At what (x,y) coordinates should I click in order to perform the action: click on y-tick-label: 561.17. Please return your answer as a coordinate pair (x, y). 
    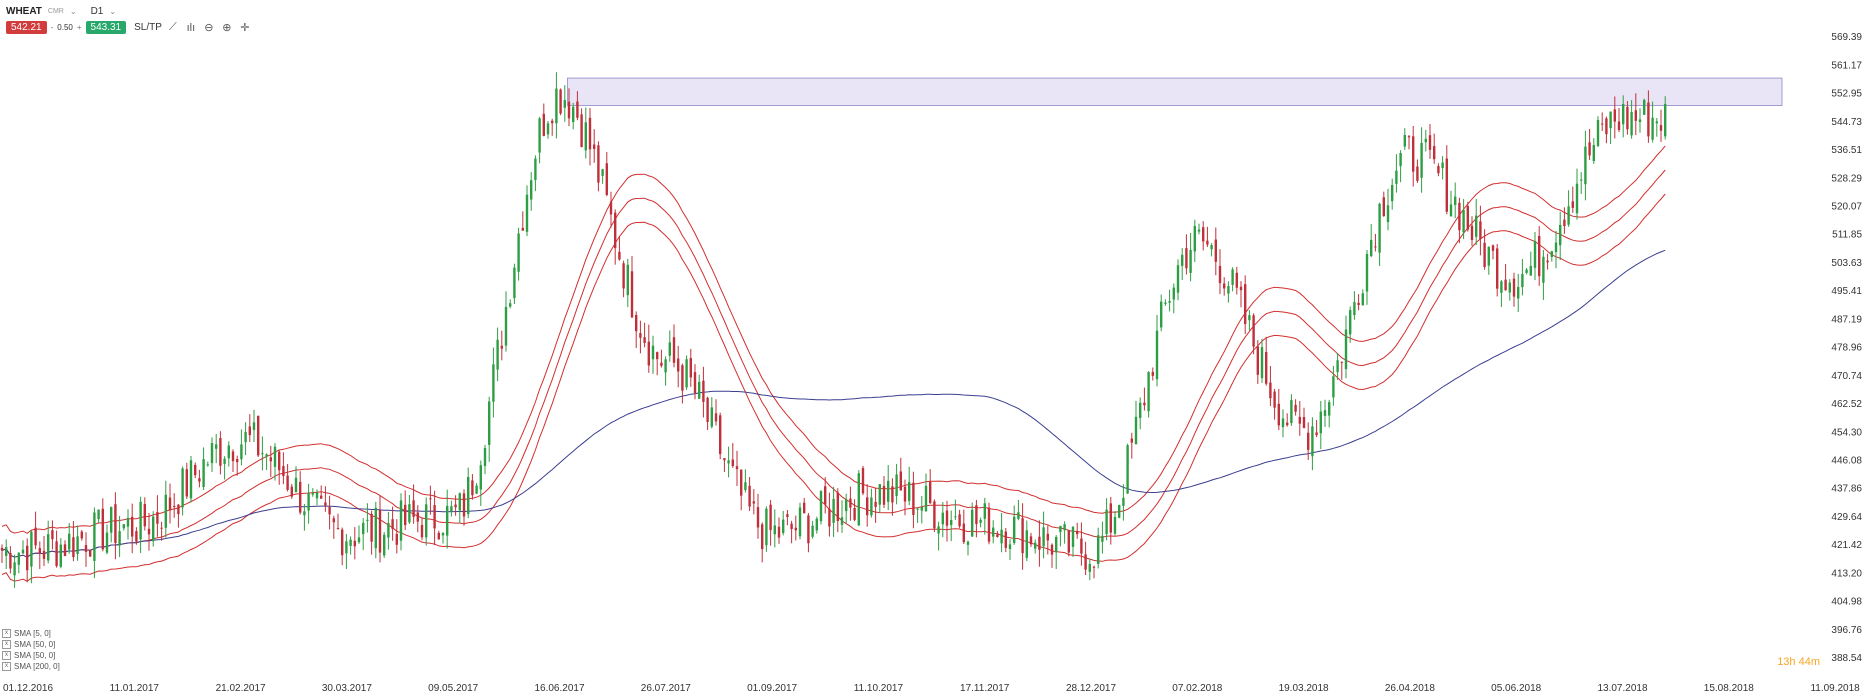
    Looking at the image, I should click on (1846, 65).